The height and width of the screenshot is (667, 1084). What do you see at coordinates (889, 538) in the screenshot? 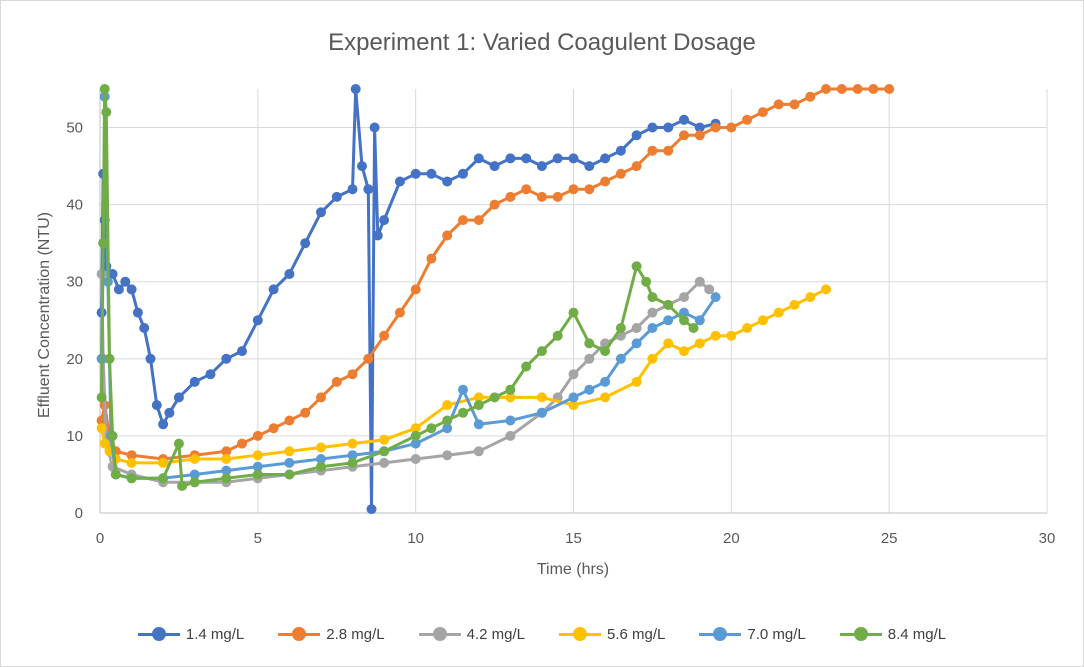
I see `x-tick-label: 25` at bounding box center [889, 538].